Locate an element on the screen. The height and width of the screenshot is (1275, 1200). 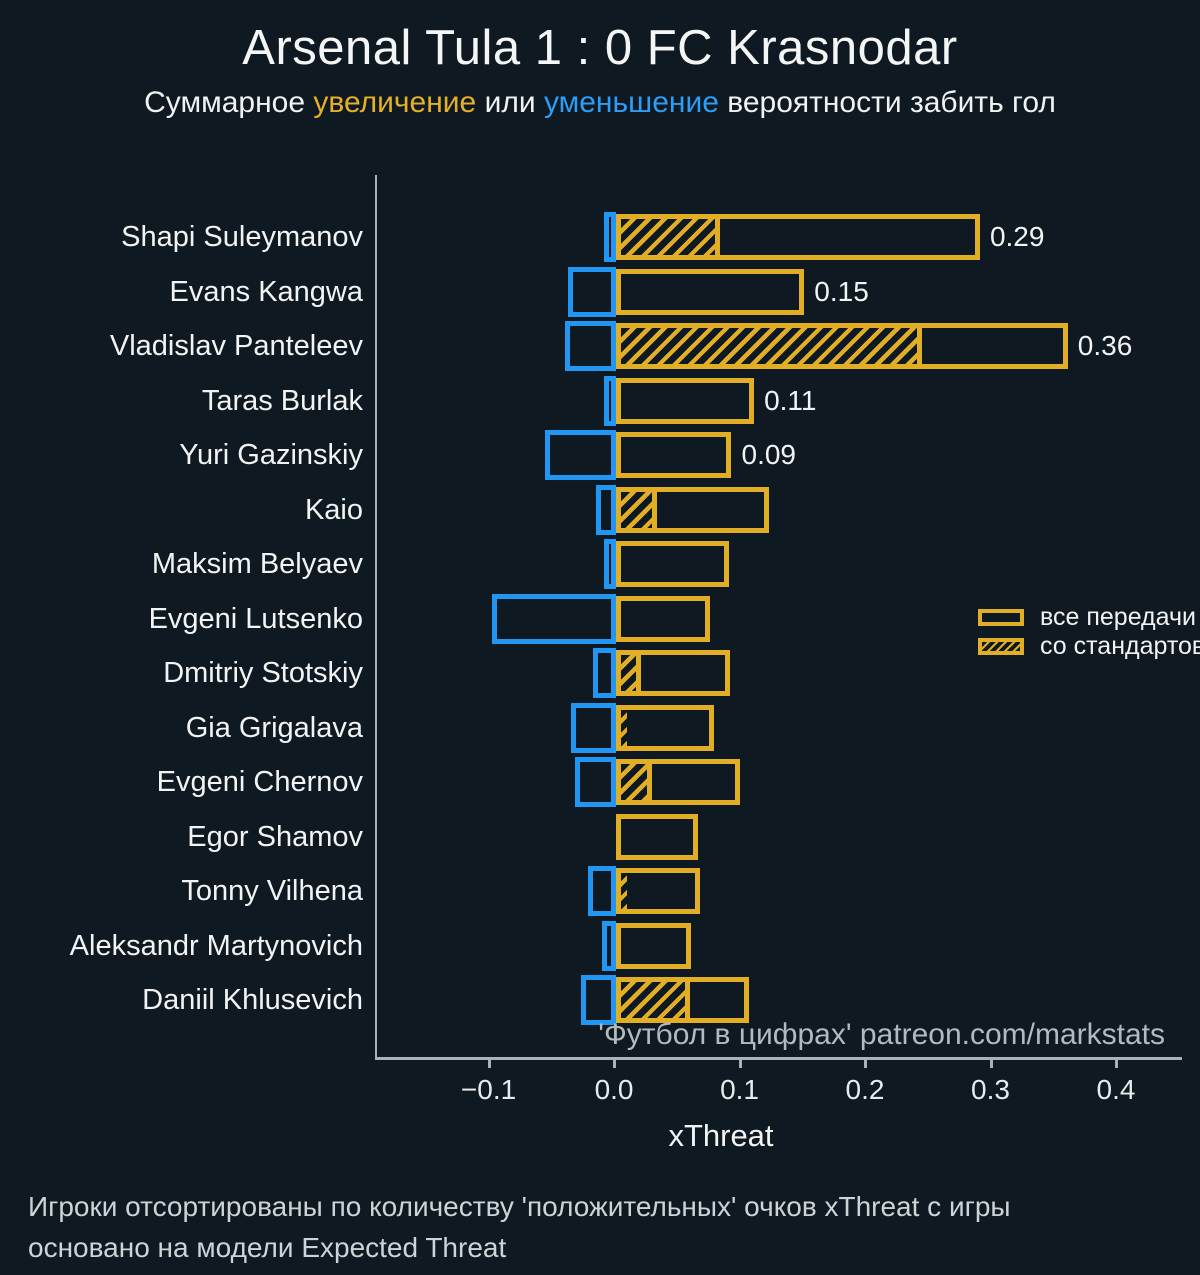
footer-line-2: основано на модели Expected Threat is located at coordinates (267, 1247).